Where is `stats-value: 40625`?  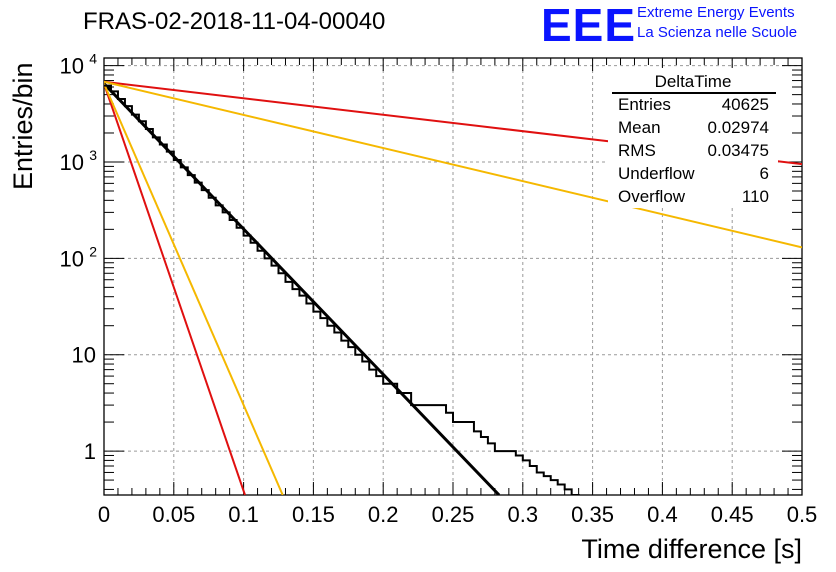
stats-value: 40625 is located at coordinates (745, 104).